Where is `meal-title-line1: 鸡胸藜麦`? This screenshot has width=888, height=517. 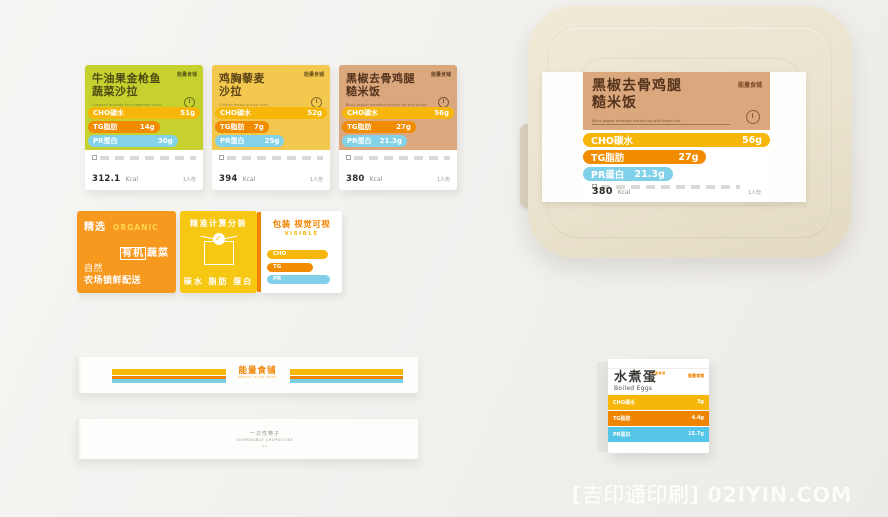
meal-title-line1: 鸡胸藜麦 is located at coordinates (242, 78).